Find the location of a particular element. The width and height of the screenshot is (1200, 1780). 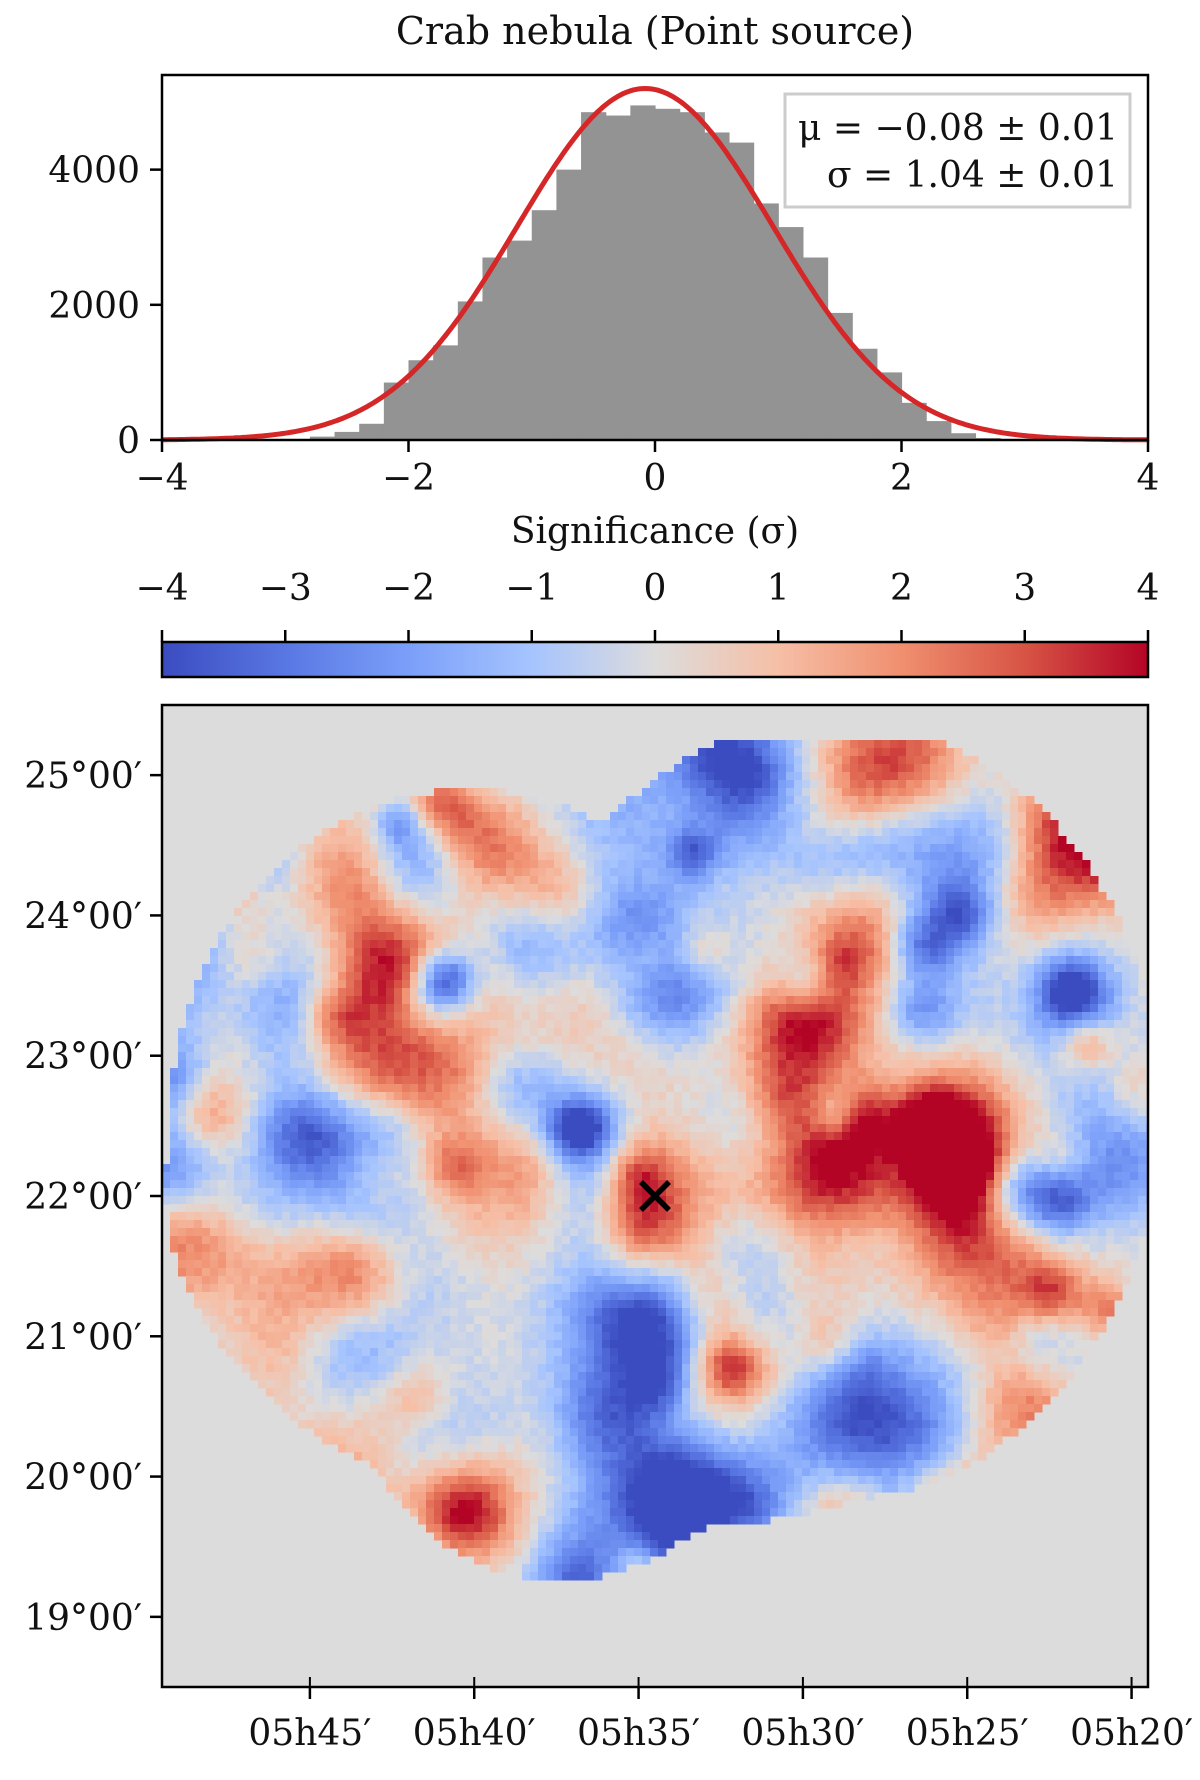

histogram-bar is located at coordinates (569, 304).